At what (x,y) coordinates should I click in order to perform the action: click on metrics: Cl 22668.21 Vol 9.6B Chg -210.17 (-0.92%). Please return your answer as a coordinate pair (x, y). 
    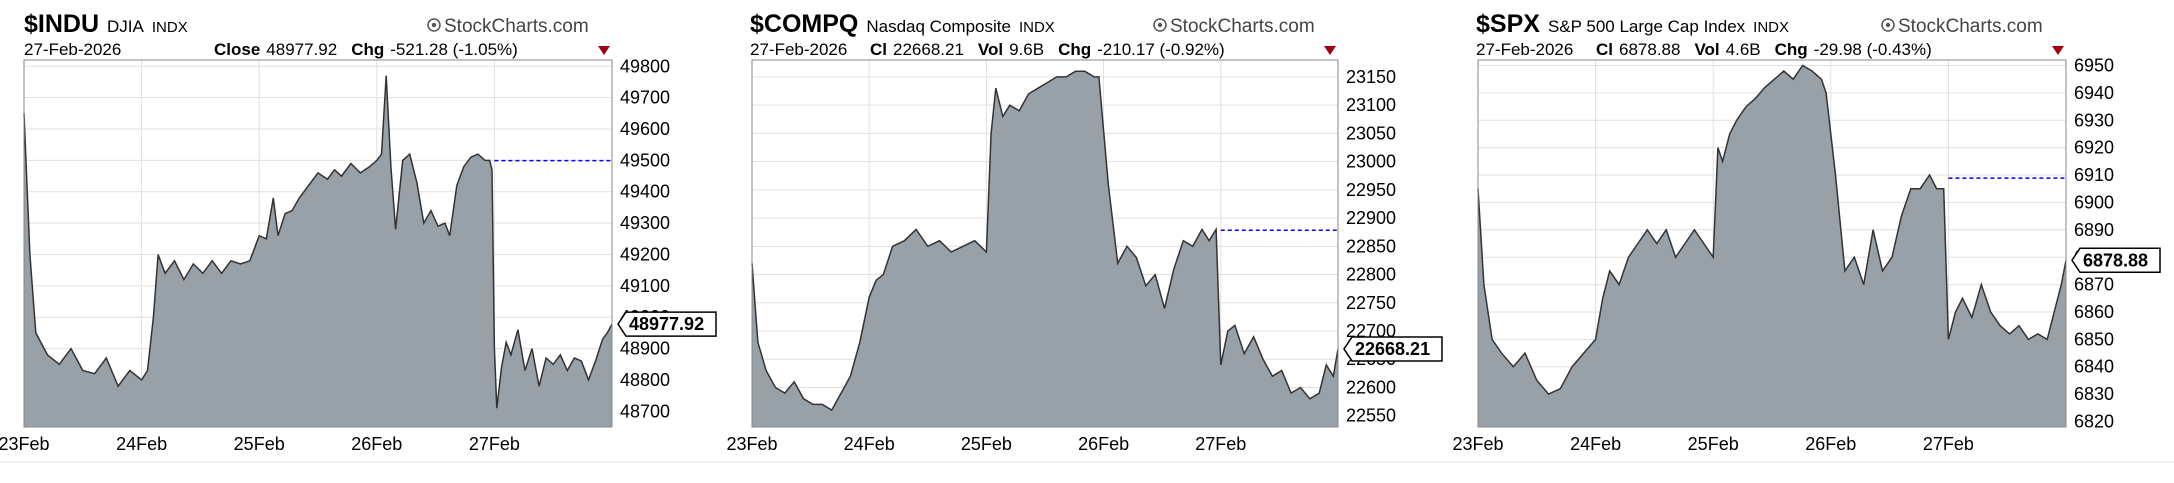
    Looking at the image, I should click on (1047, 49).